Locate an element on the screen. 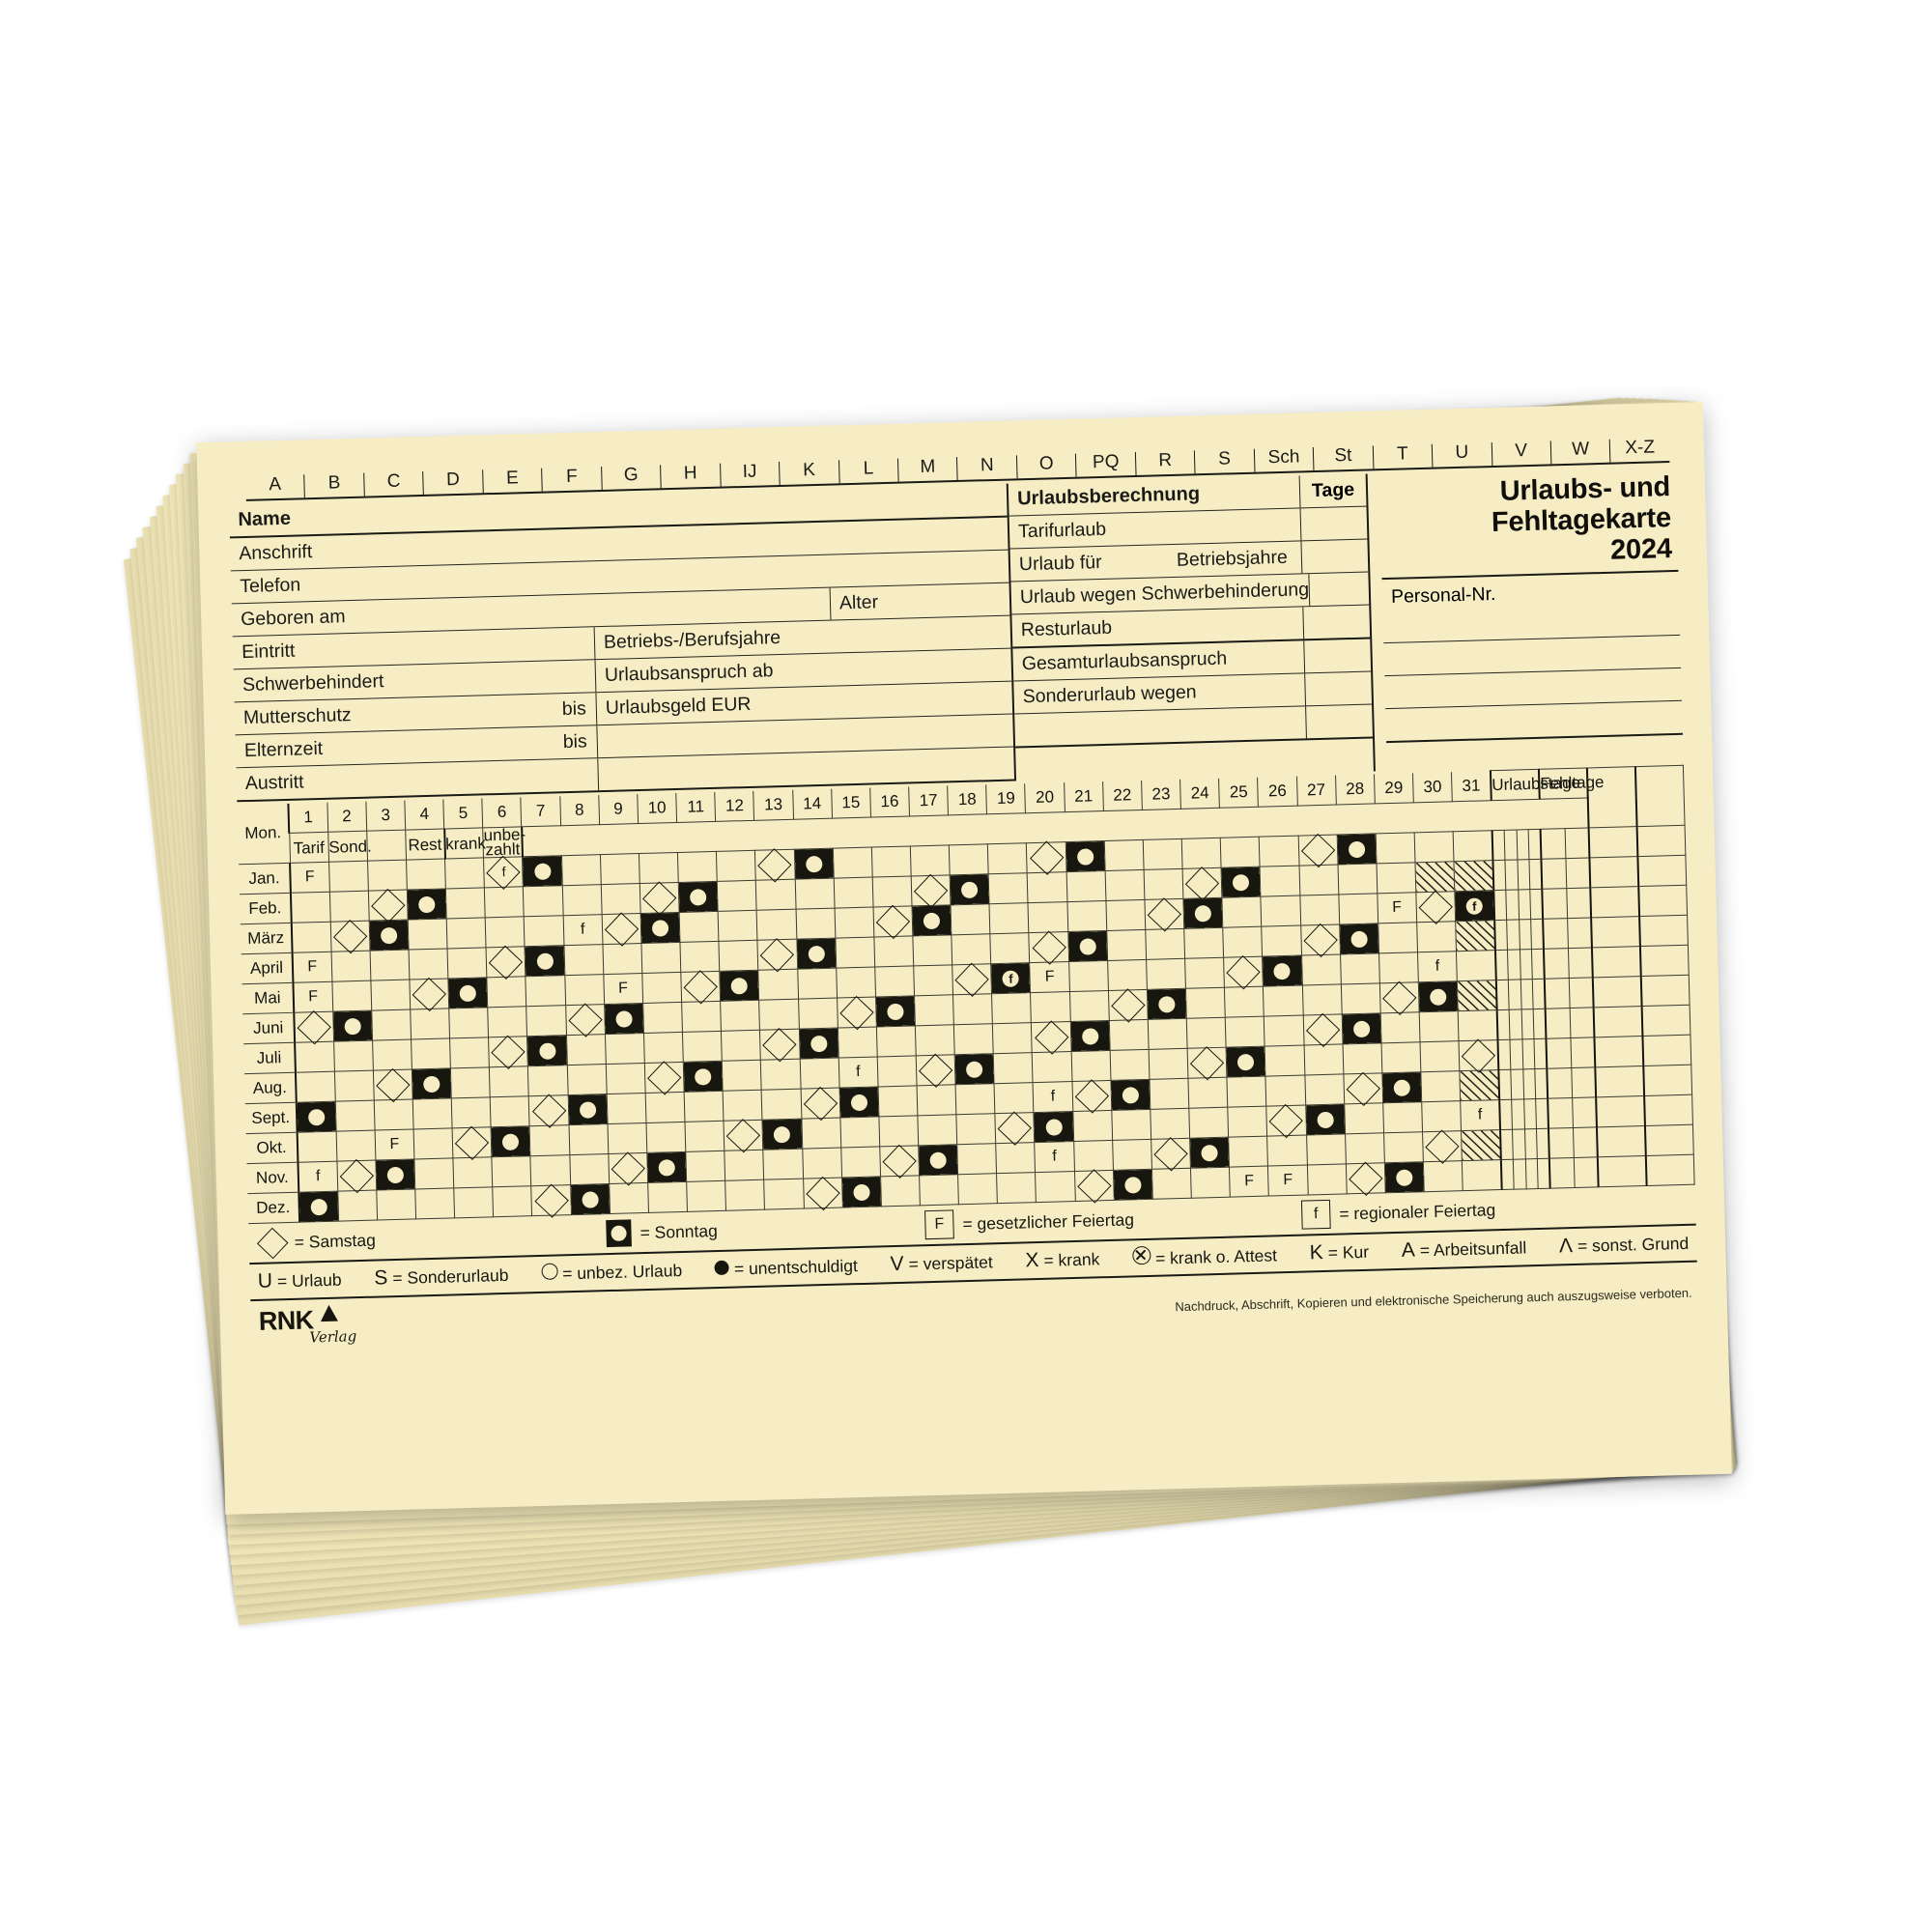 The width and height of the screenshot is (1932, 1932). alpha-tab-l: L is located at coordinates (868, 471).